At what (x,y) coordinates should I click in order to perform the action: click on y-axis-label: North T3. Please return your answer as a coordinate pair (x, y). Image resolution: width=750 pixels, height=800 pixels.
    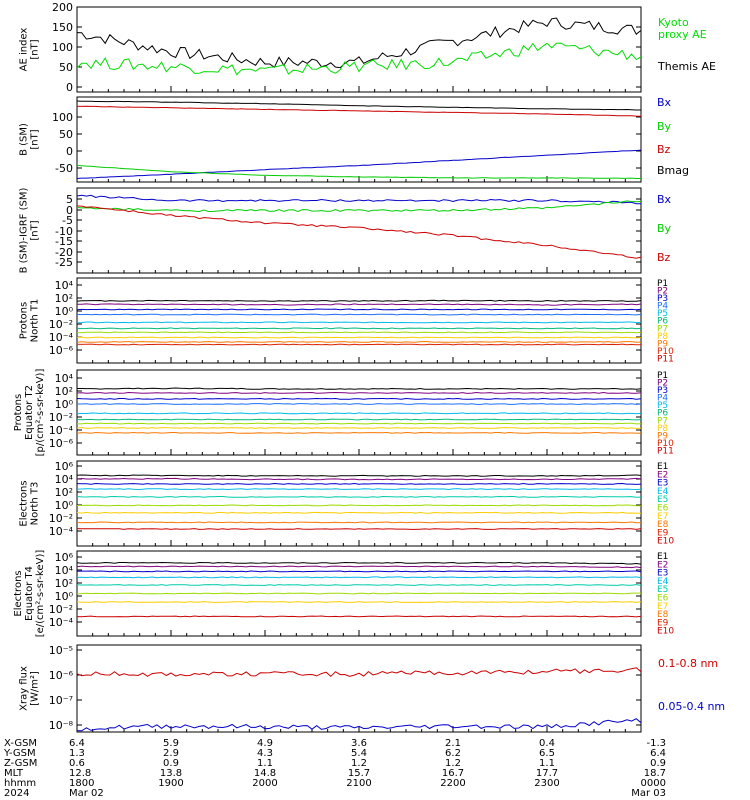
    Looking at the image, I should click on (35, 504).